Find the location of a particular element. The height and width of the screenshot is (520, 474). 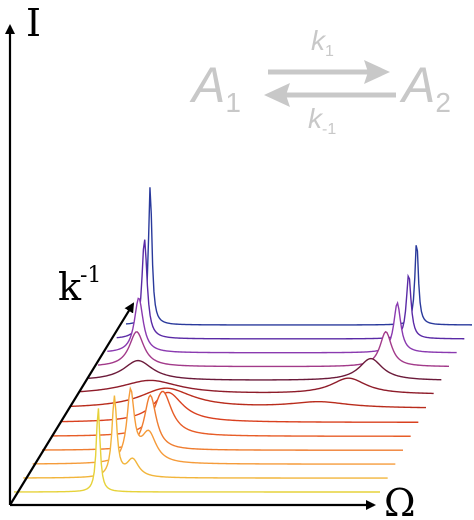

backward-arrow is located at coordinates (330, 95).